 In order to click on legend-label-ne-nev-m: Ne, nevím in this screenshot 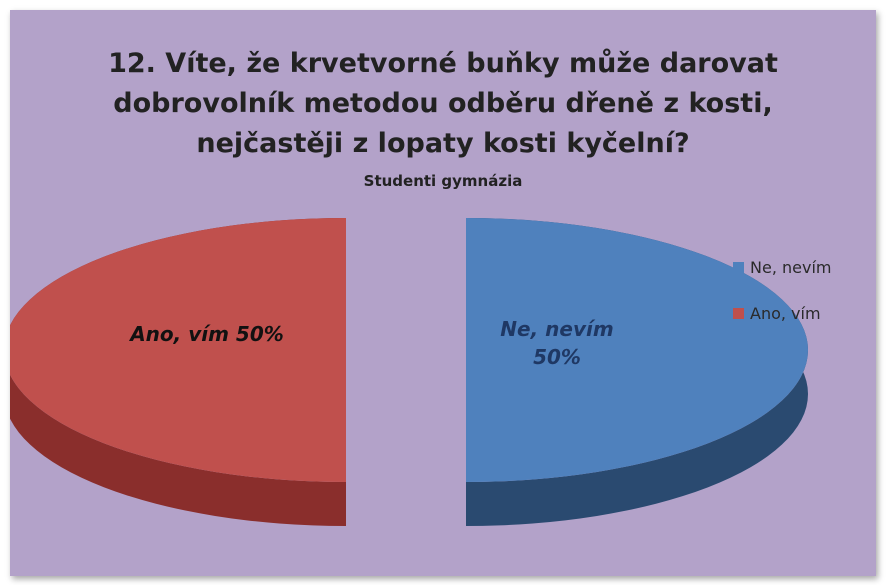, I will do `click(790, 267)`.